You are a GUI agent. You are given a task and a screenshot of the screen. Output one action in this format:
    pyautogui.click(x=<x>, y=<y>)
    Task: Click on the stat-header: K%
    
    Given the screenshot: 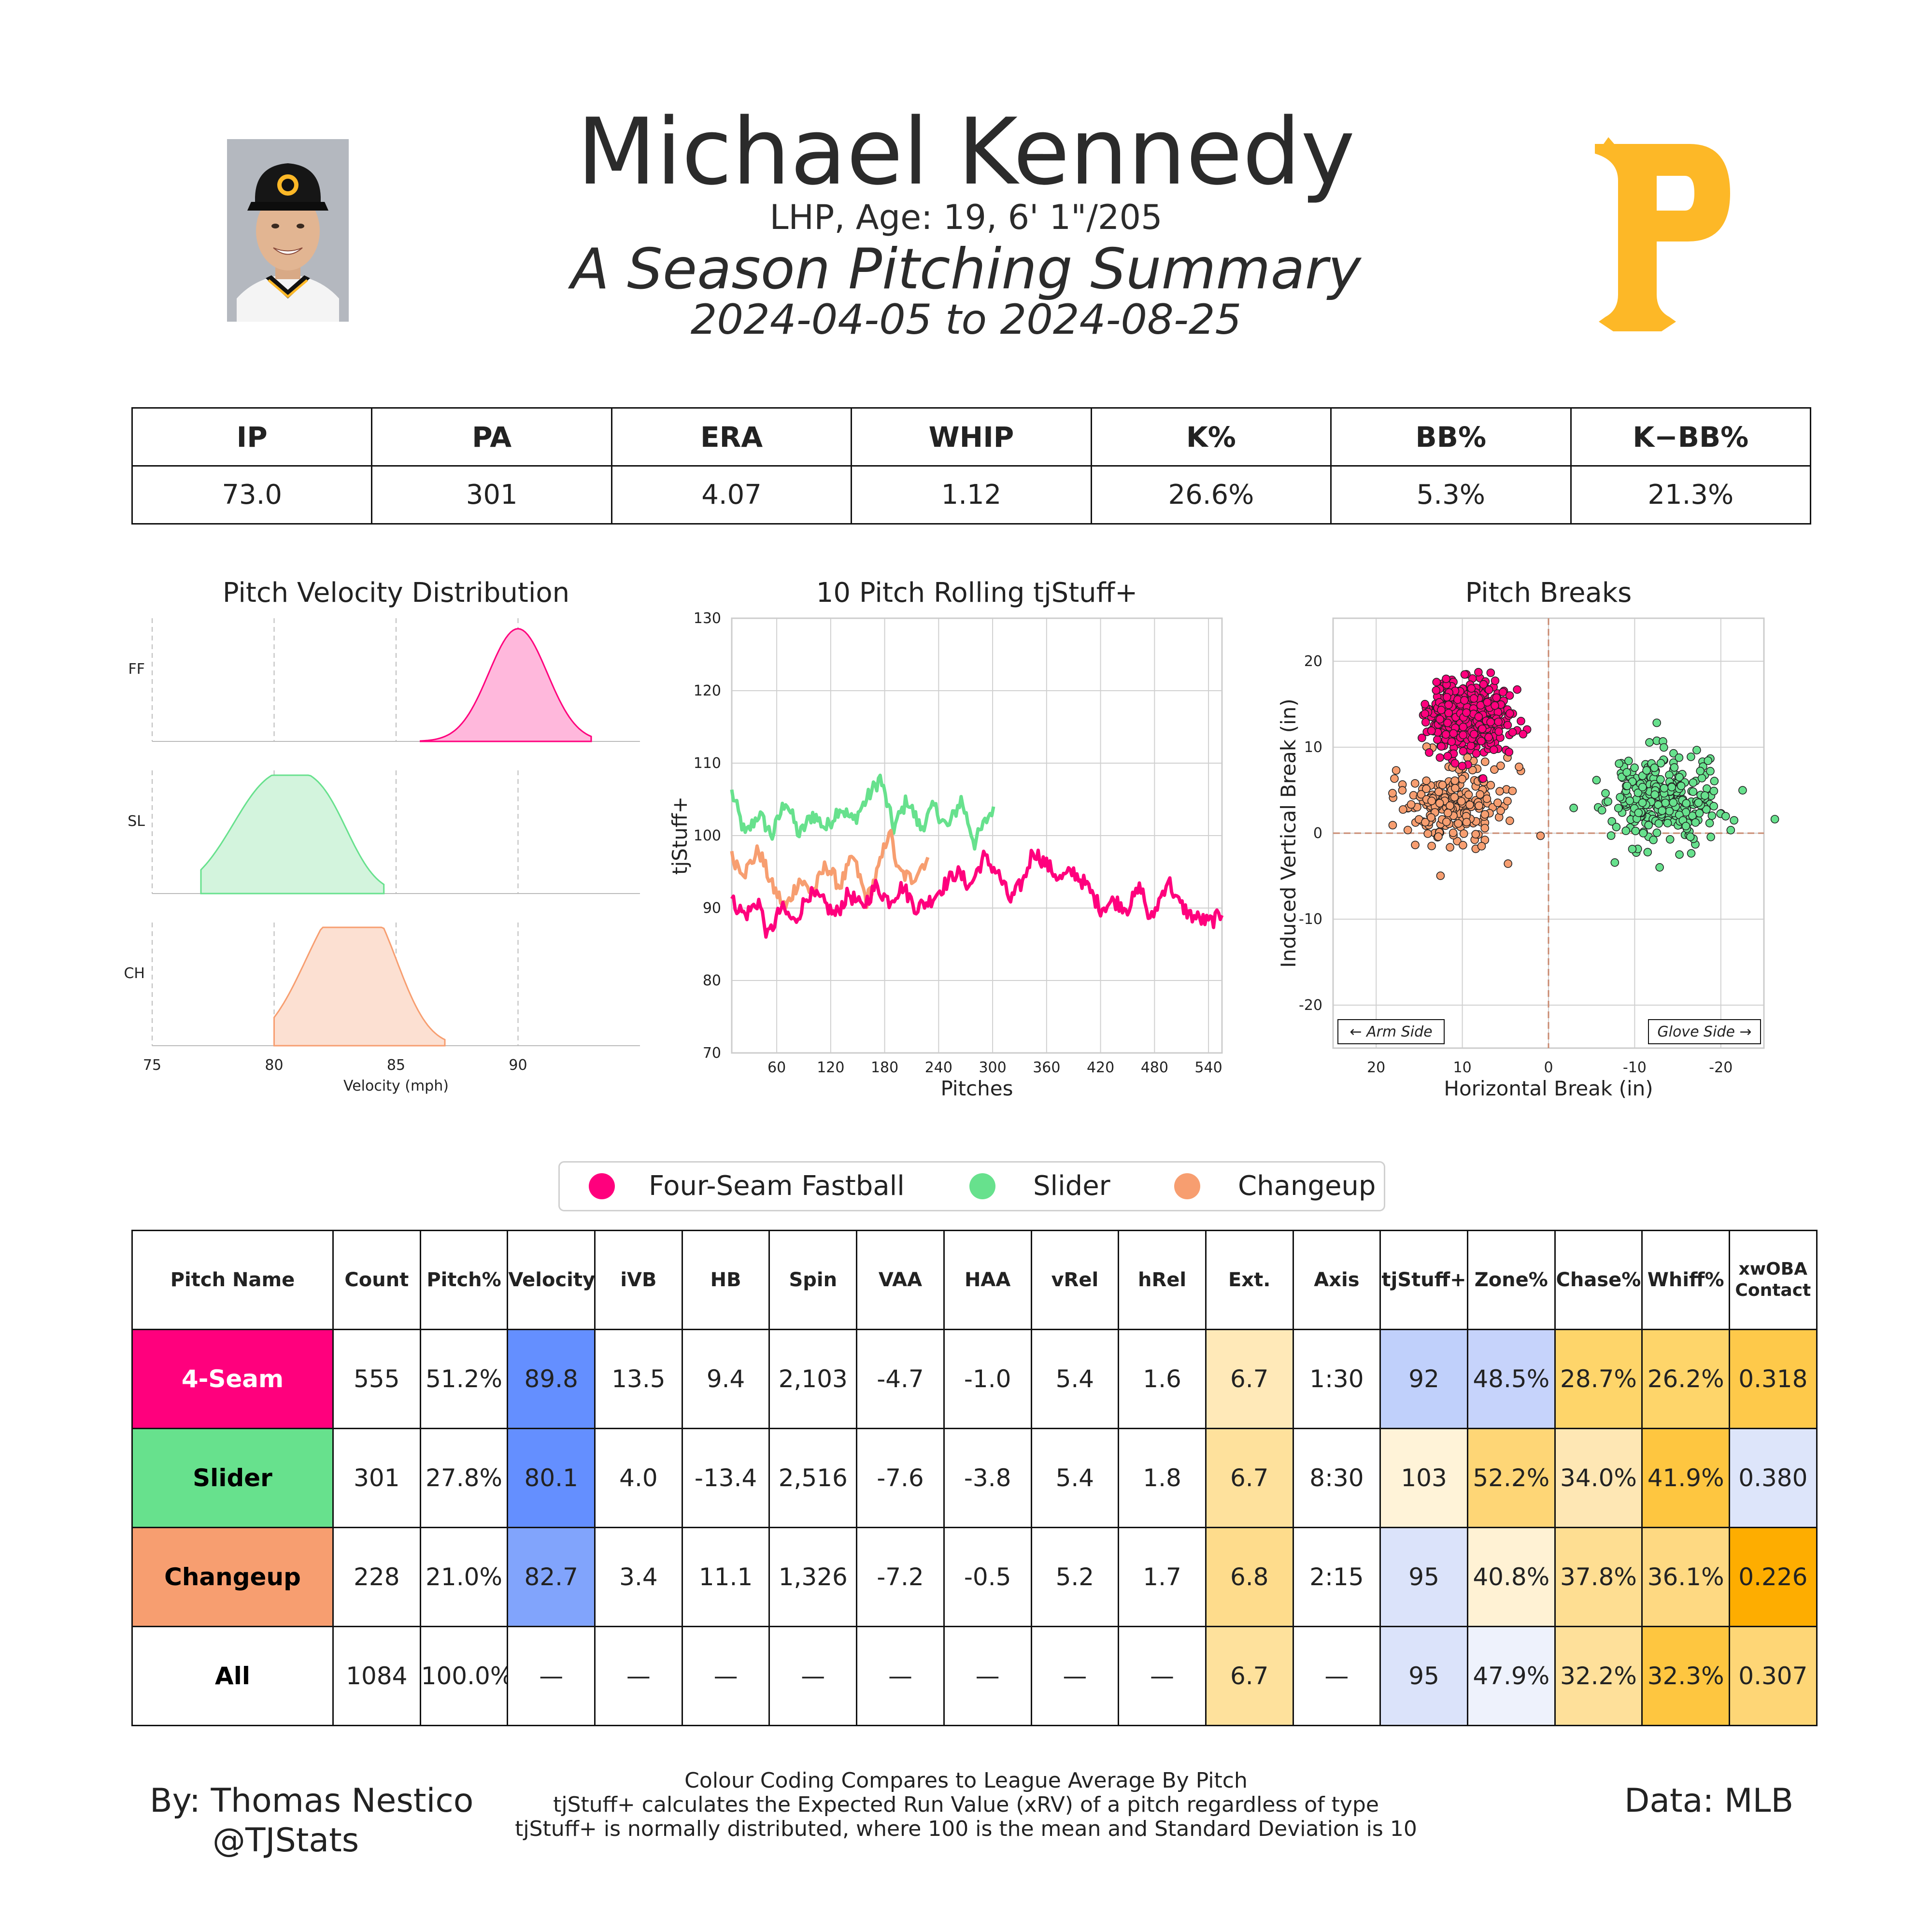 What is the action you would take?
    pyautogui.click(x=1211, y=437)
    